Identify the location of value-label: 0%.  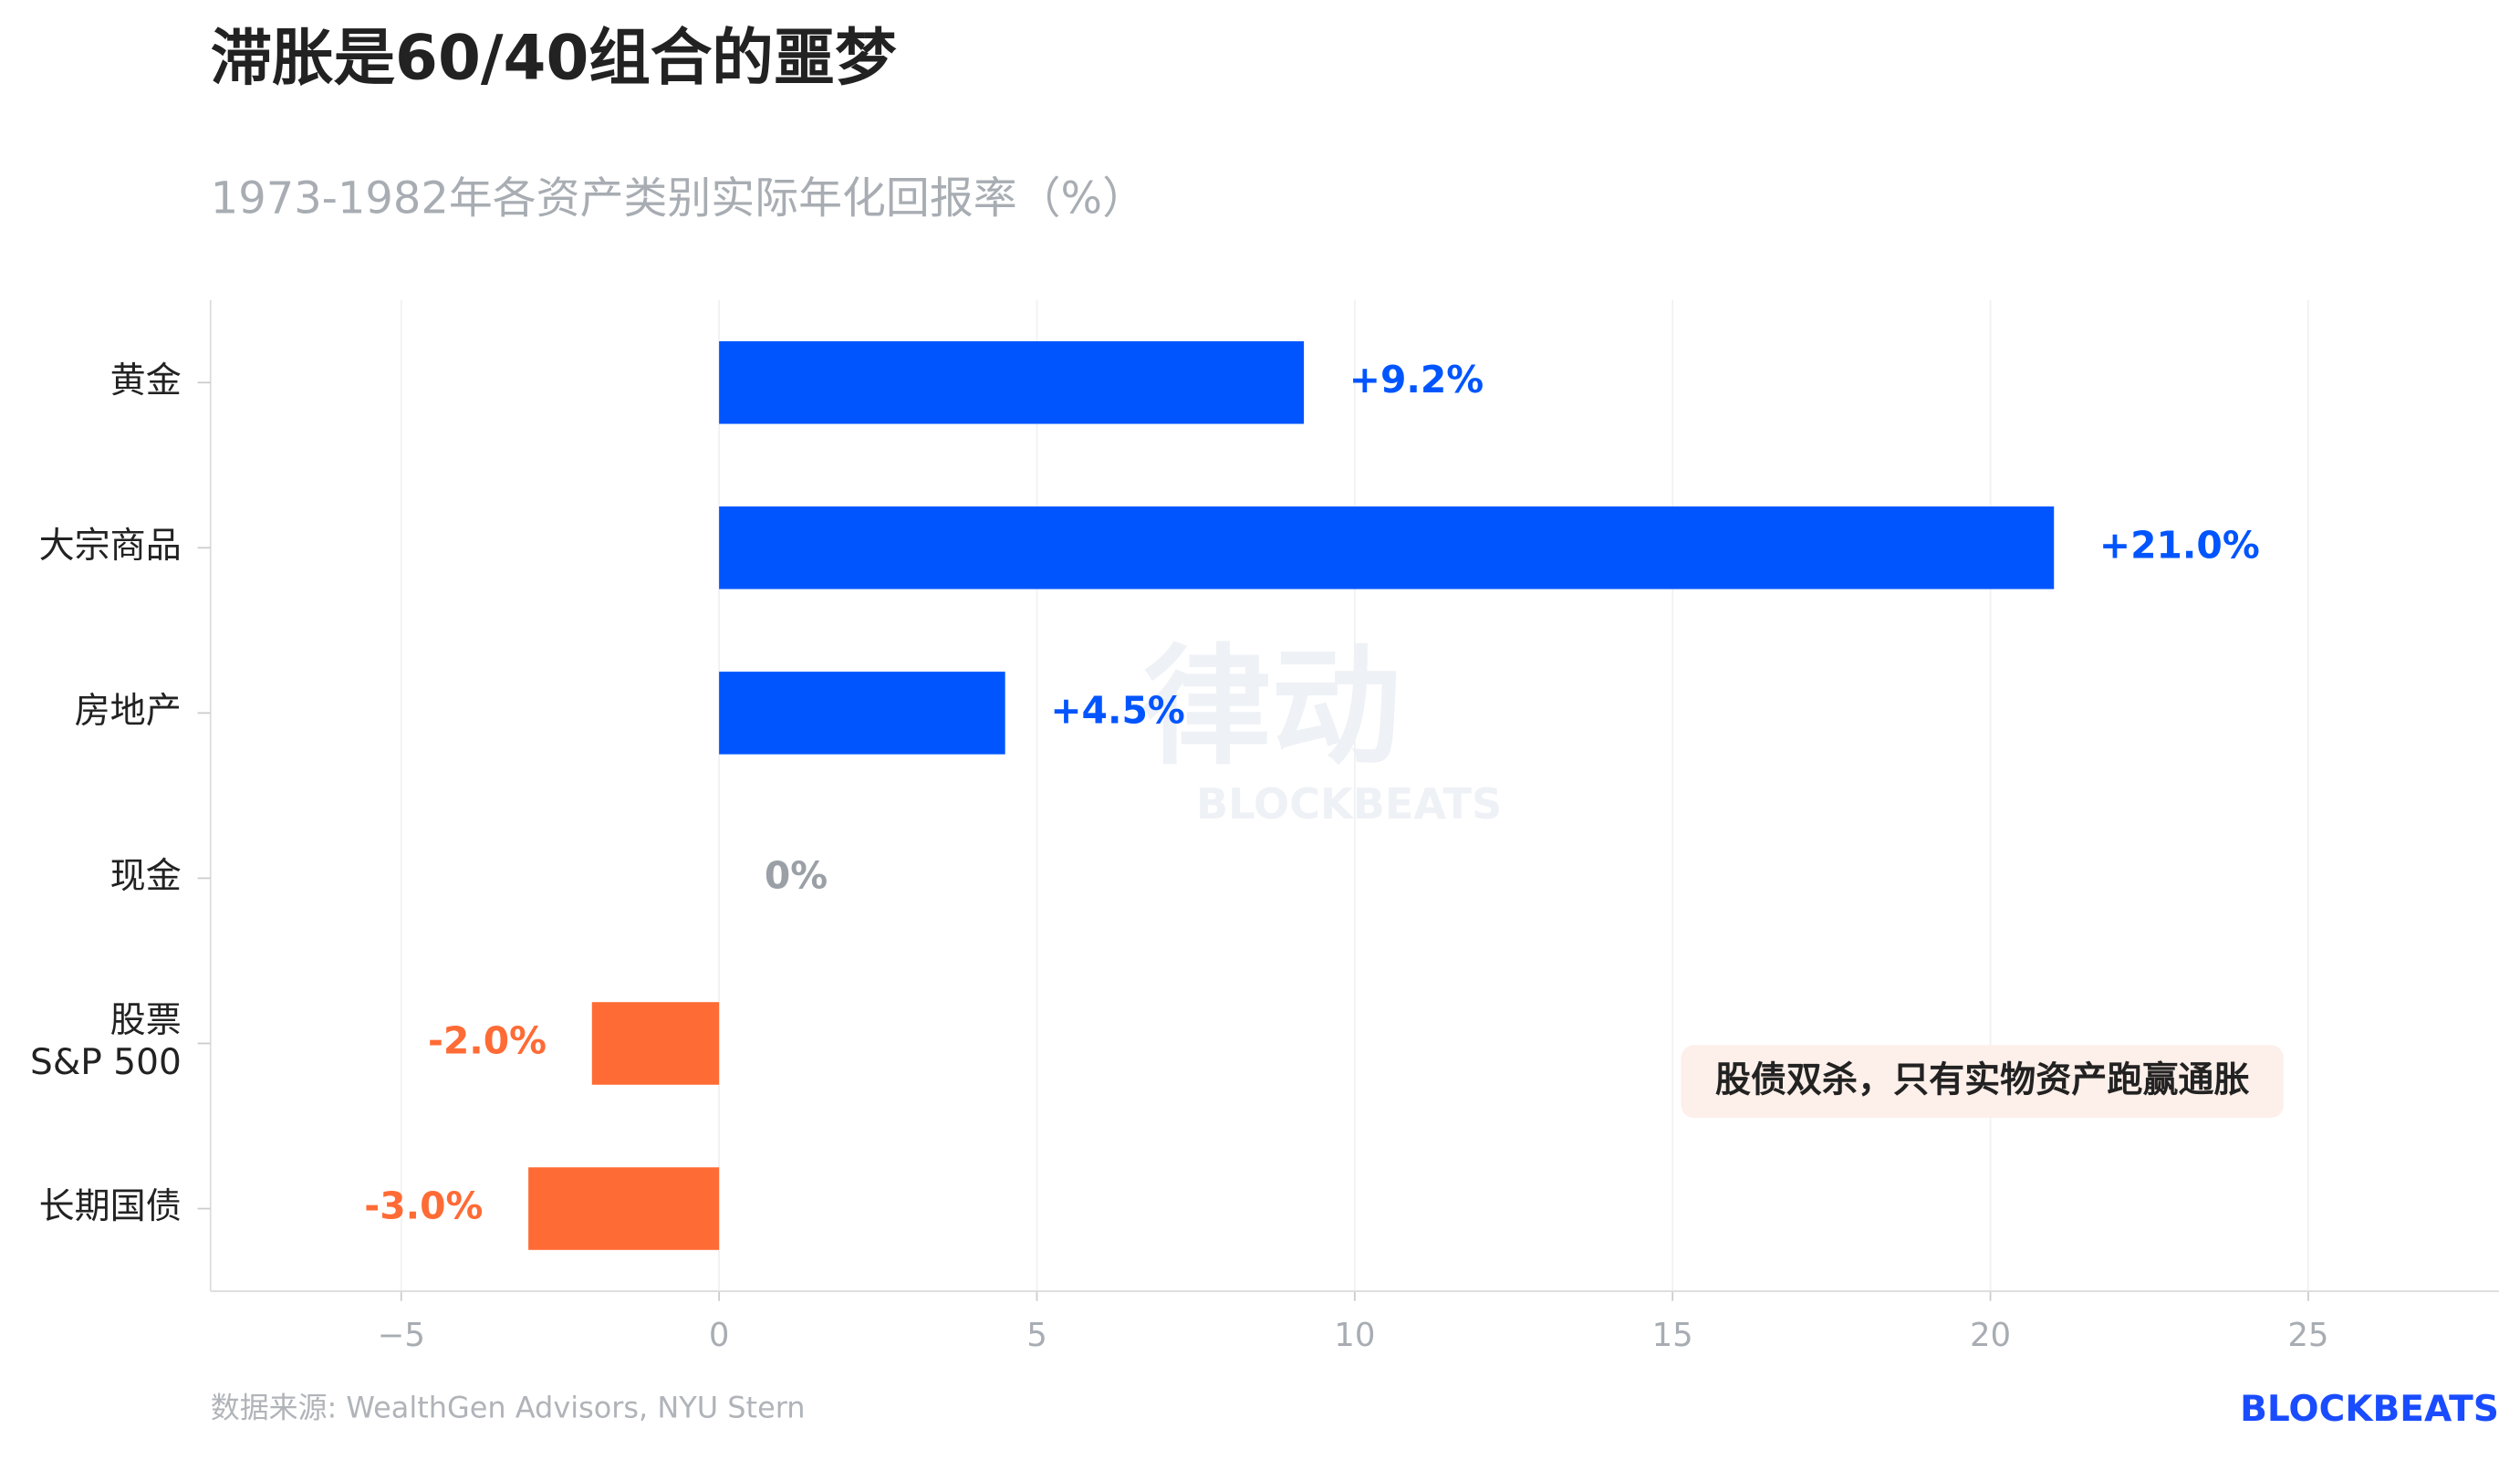
(796, 875).